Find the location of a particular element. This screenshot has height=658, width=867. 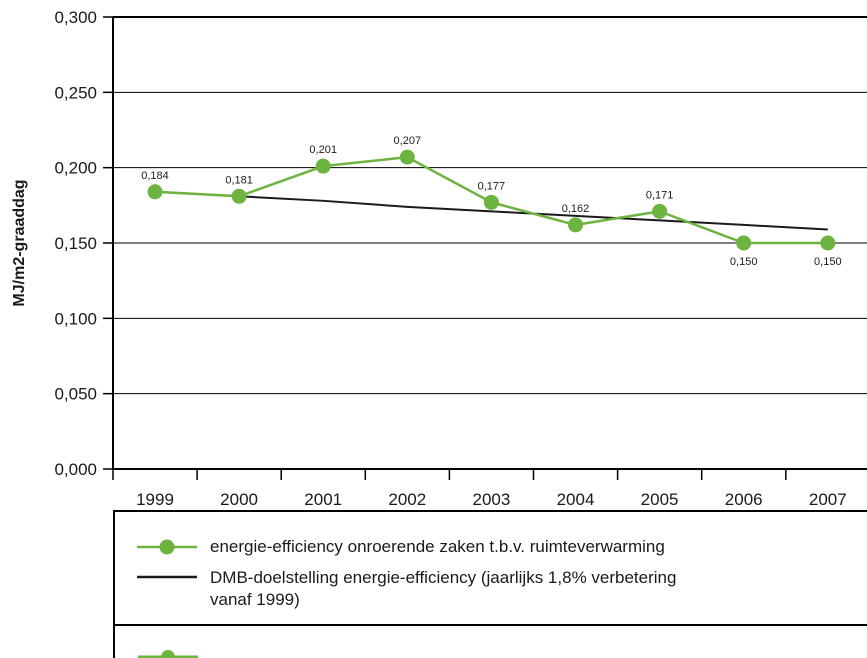

legend-label-target-line2: vanaf 1999) is located at coordinates (255, 599).